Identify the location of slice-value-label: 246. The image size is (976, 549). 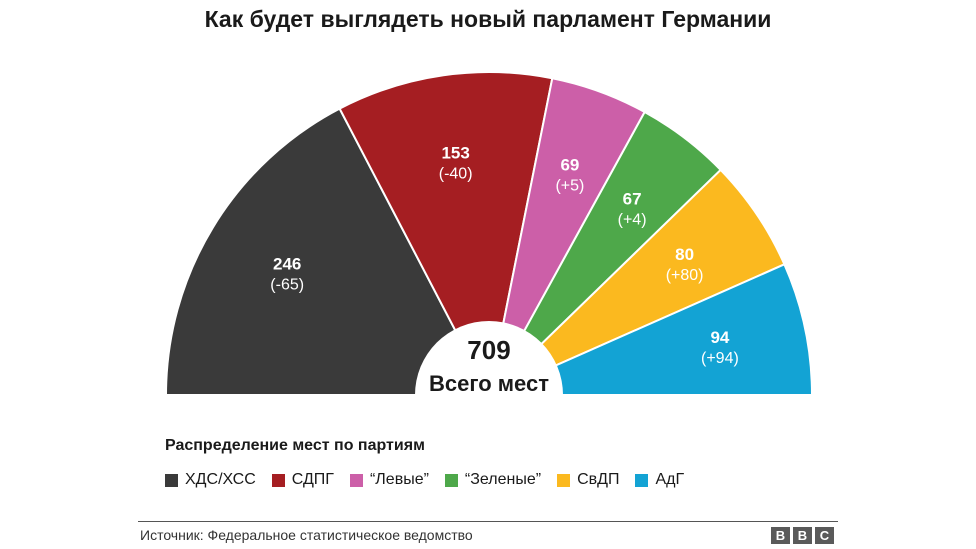
(287, 264).